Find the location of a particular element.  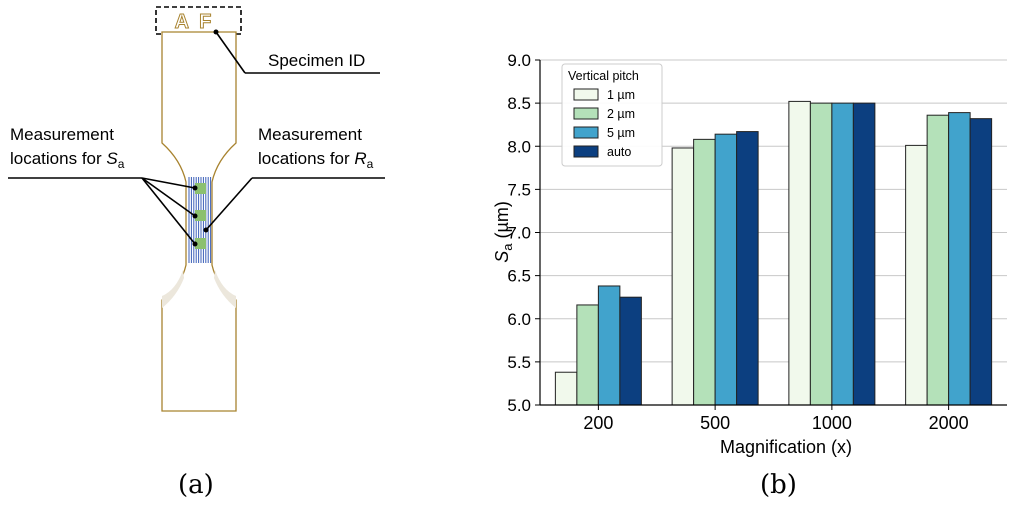

sa-label-line1: Measurement is located at coordinates (62, 134).